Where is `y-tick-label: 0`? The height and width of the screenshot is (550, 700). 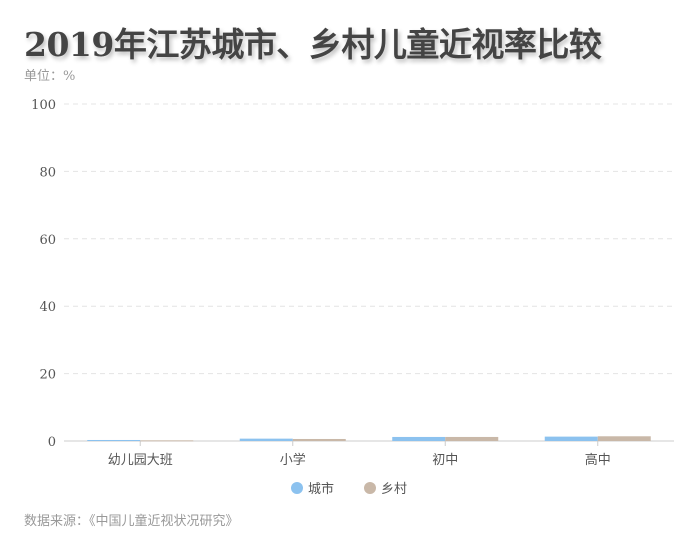
y-tick-label: 0 is located at coordinates (52, 442).